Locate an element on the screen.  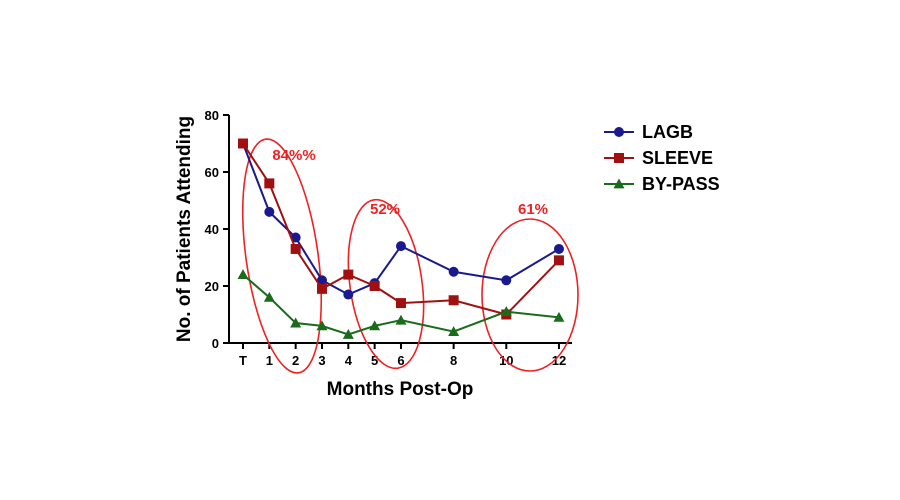
x-tick-label: 5 is located at coordinates (374, 360).